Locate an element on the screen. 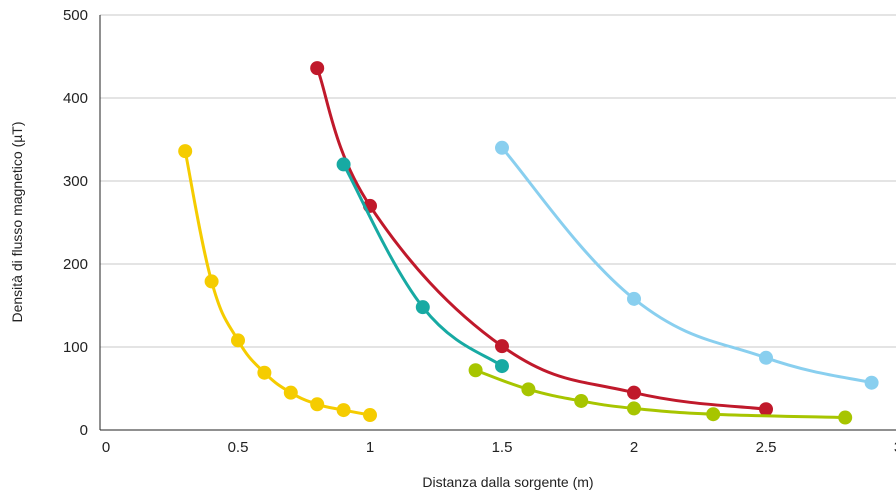  x-tick-label-3: 3 is located at coordinates (895, 447).